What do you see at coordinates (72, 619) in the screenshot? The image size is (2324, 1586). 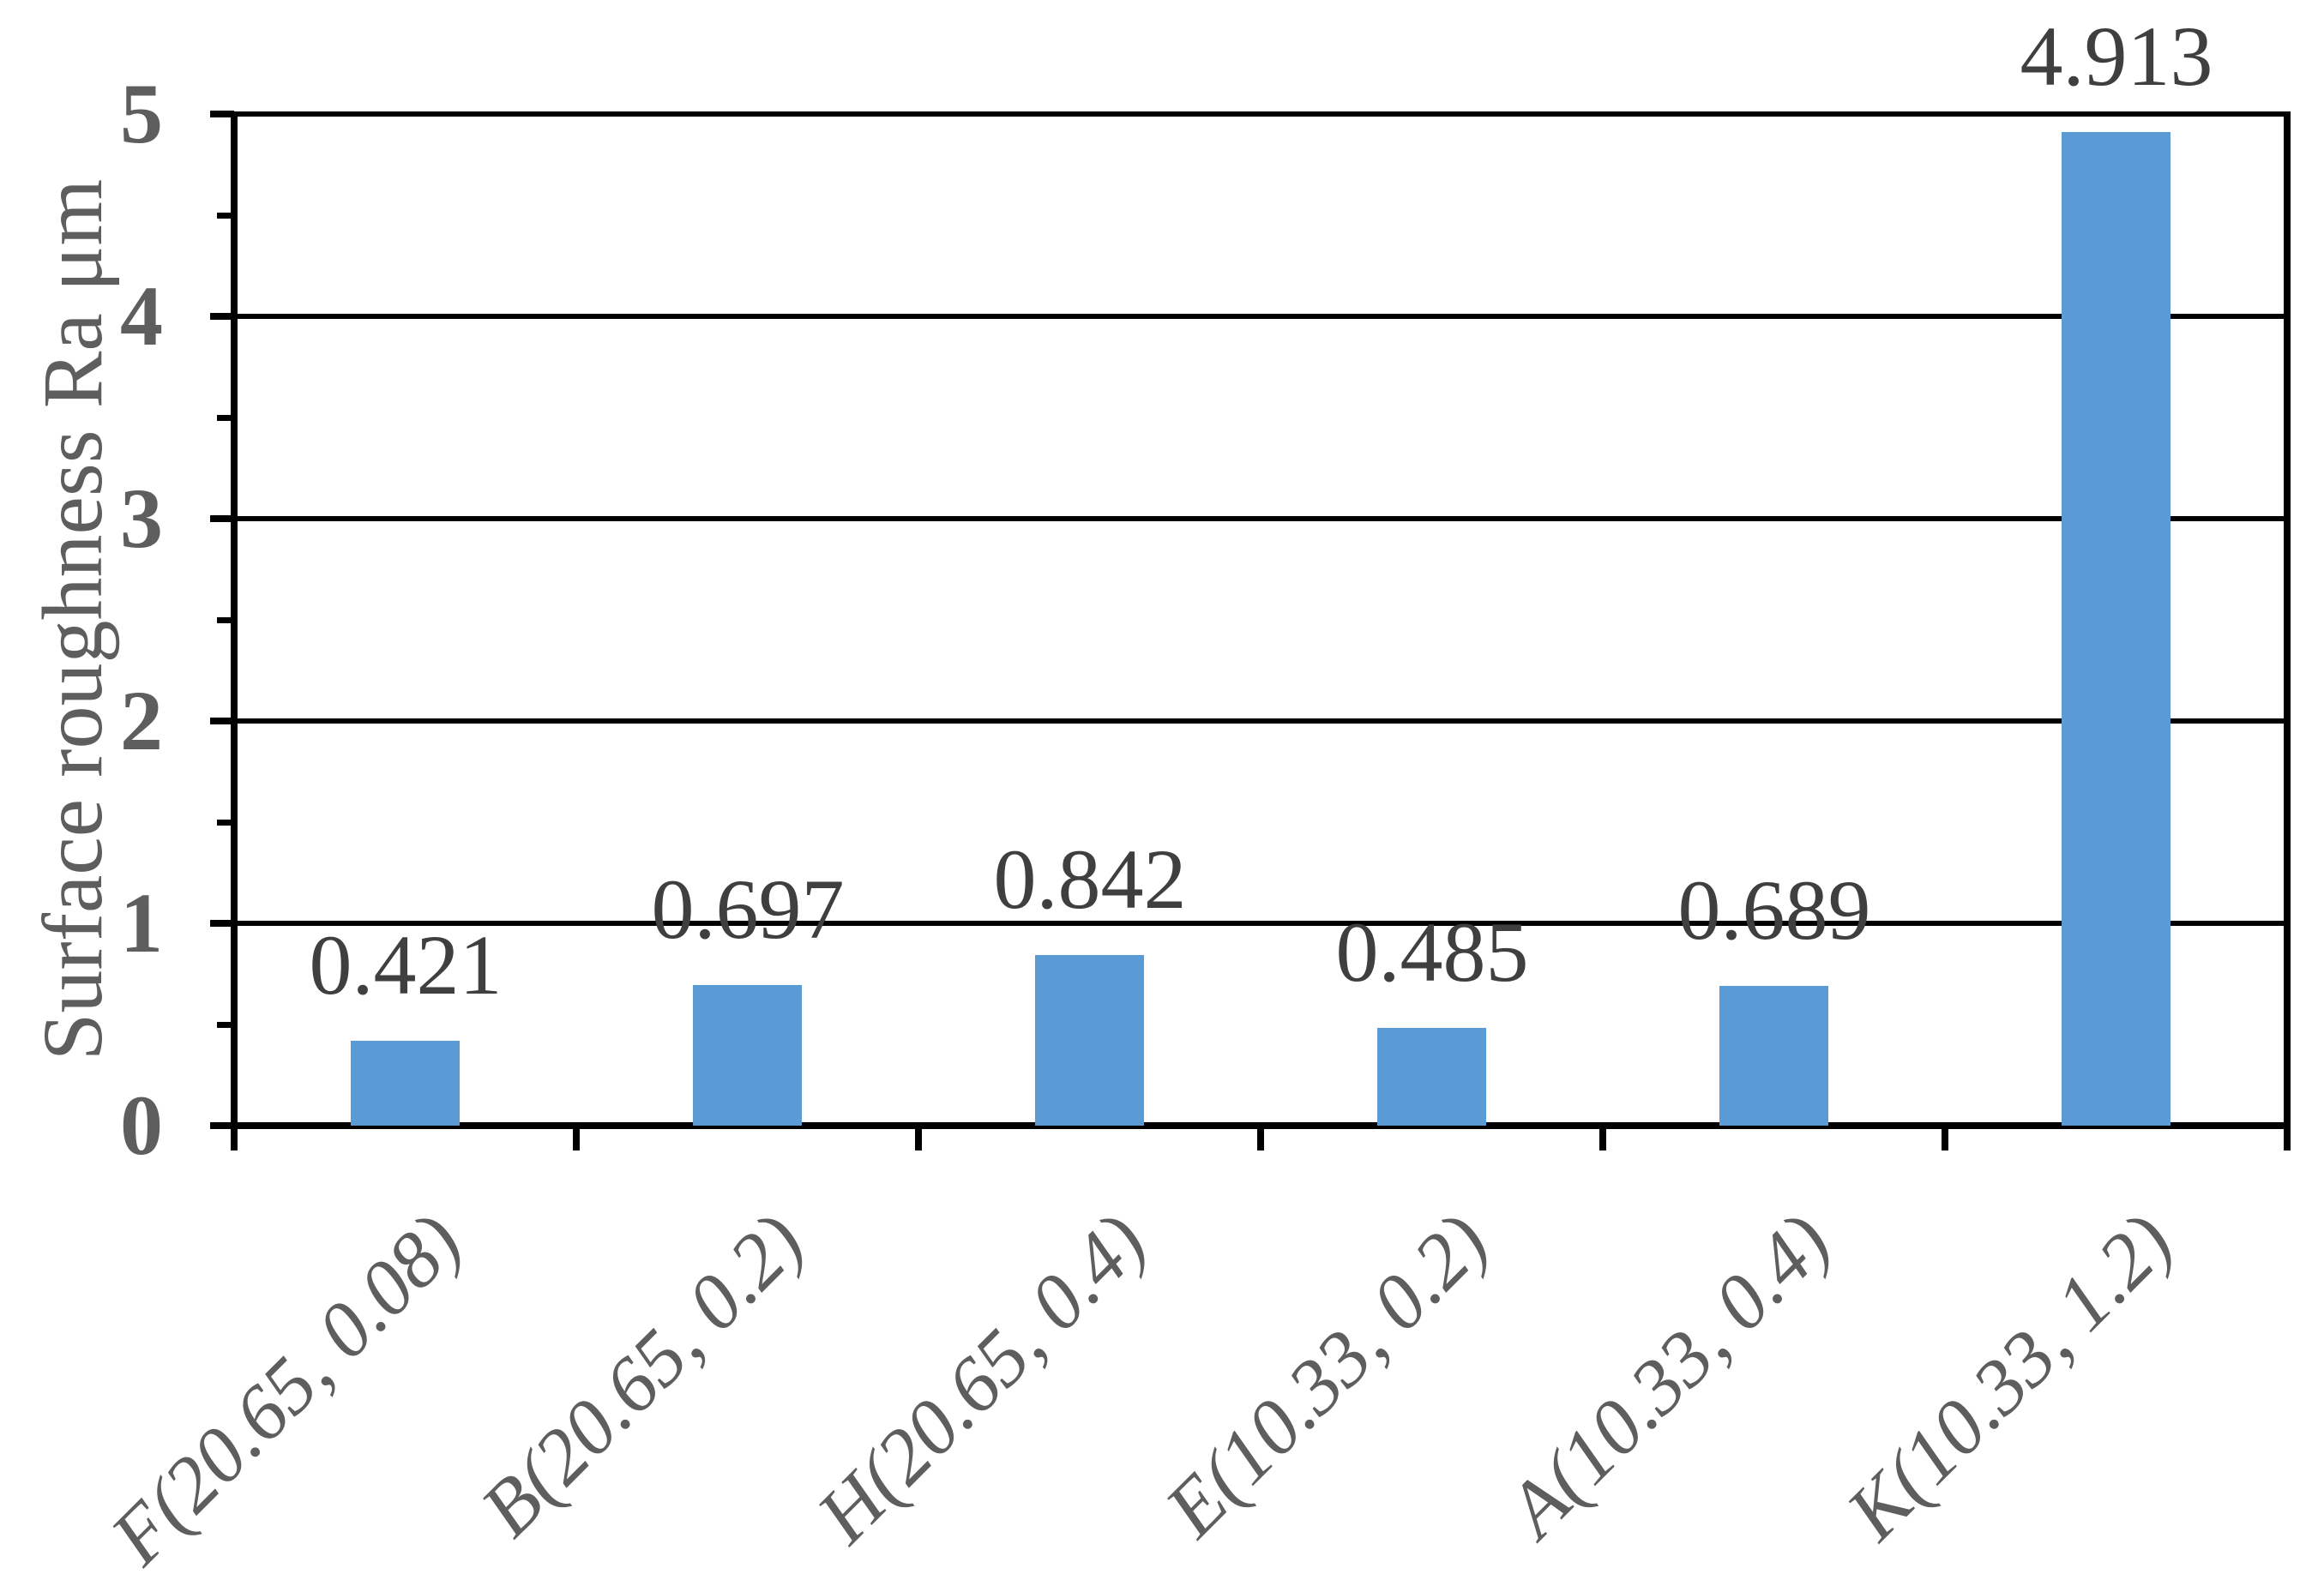 I see `y-axis-title: Surface roughness Ra μm` at bounding box center [72, 619].